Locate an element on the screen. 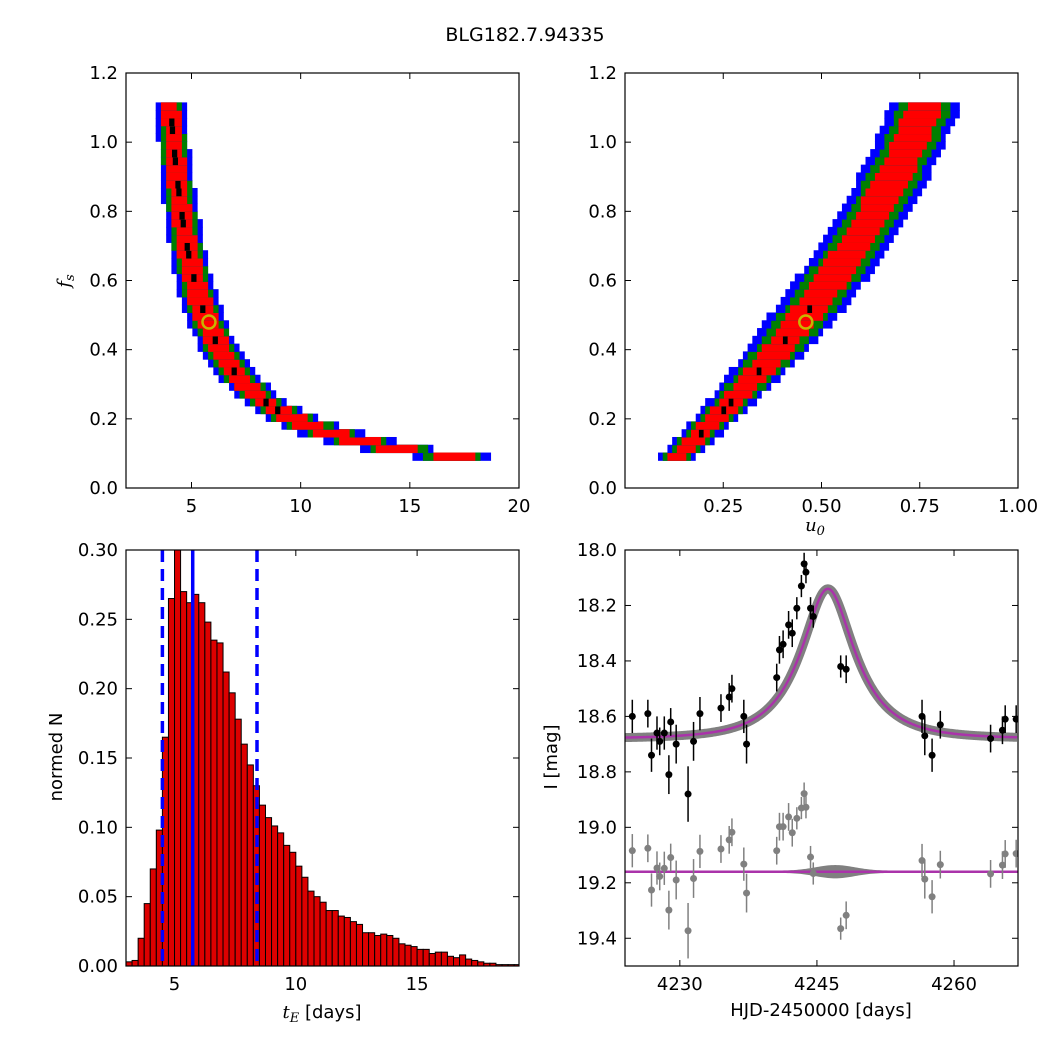 This screenshot has width=1050, height=1050. model-uncertainty-band is located at coordinates (821, 663).